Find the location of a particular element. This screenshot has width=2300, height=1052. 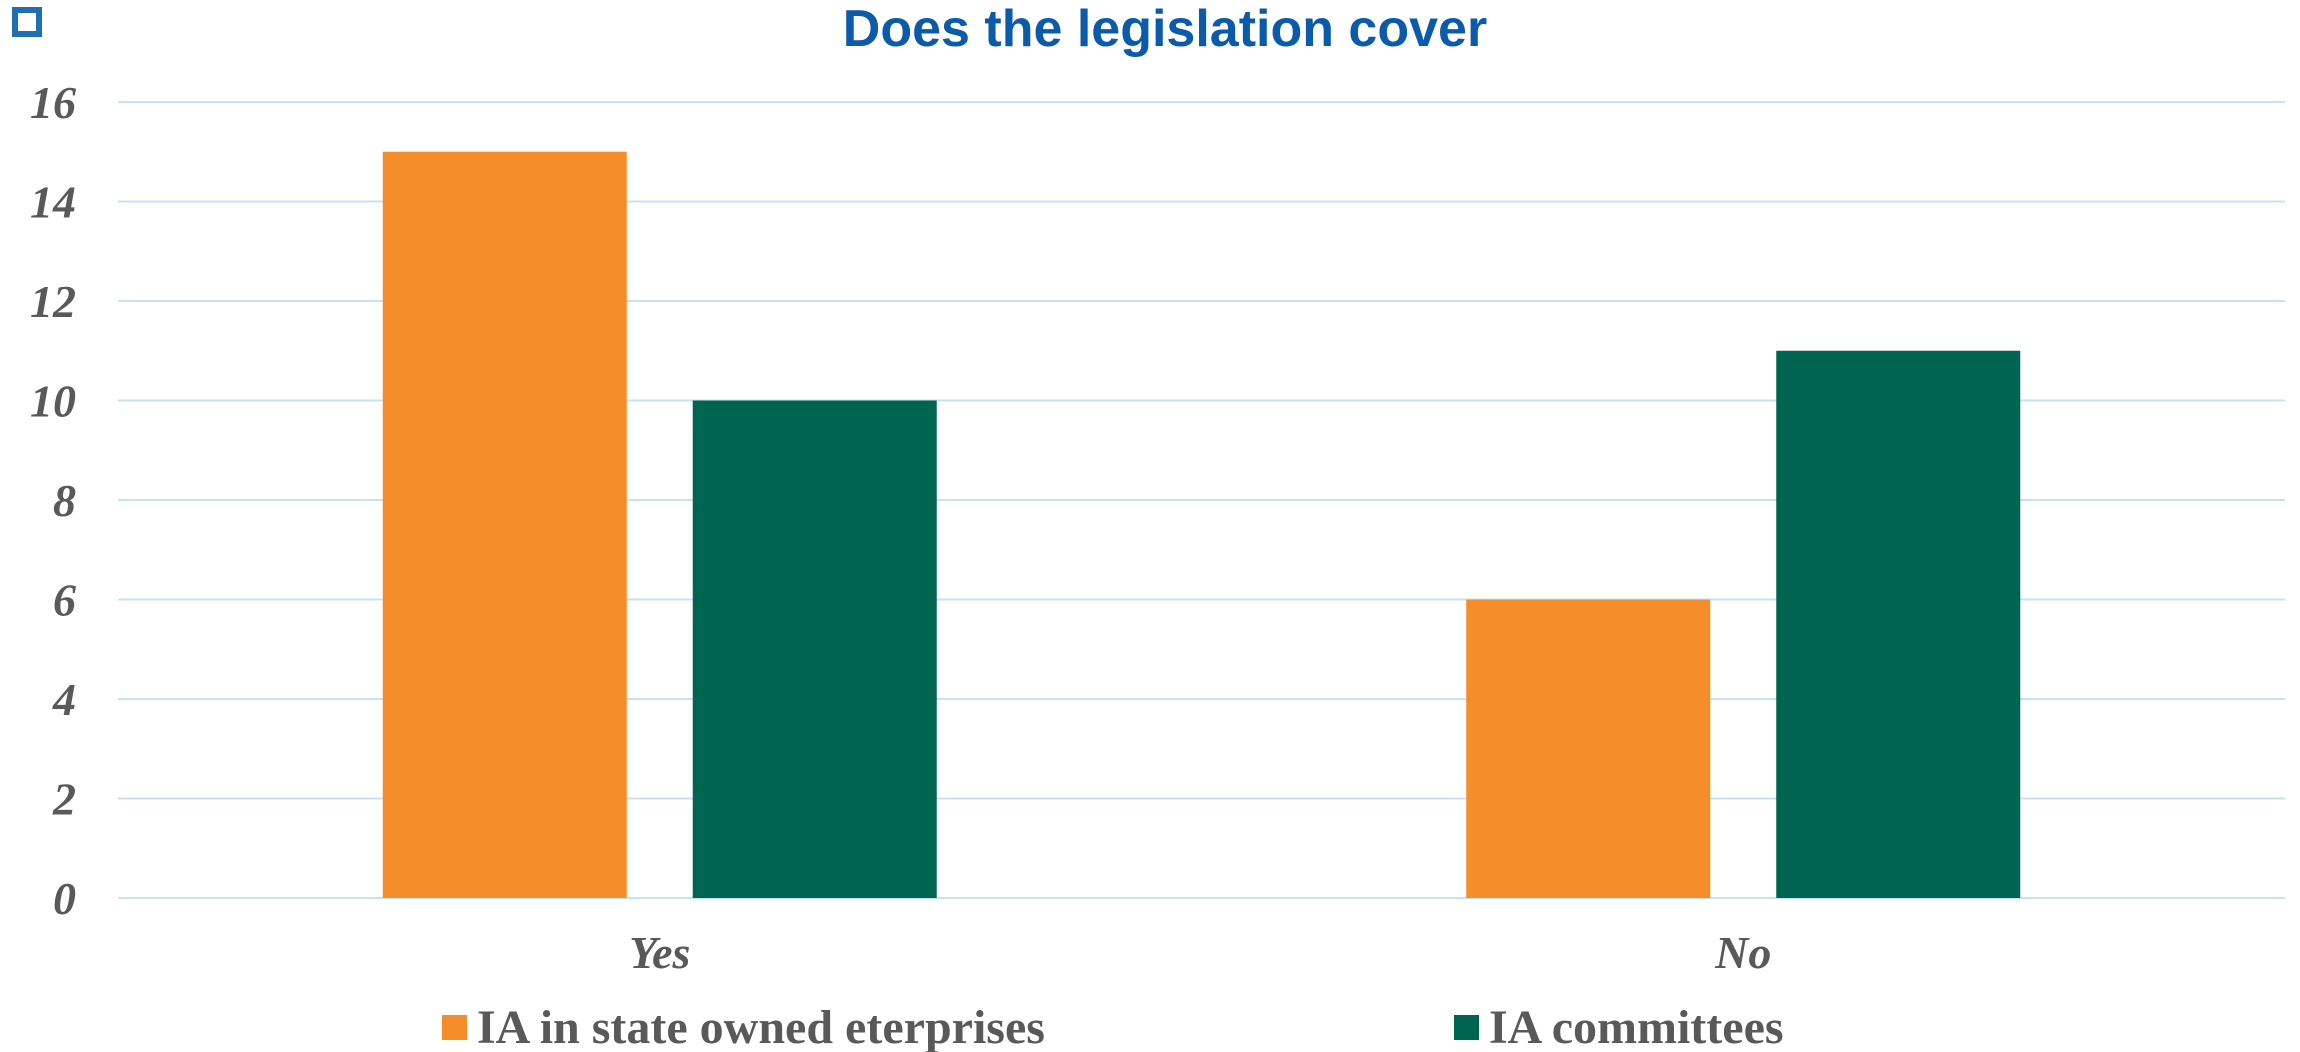

y-tick-label: 2 is located at coordinates (64, 799).